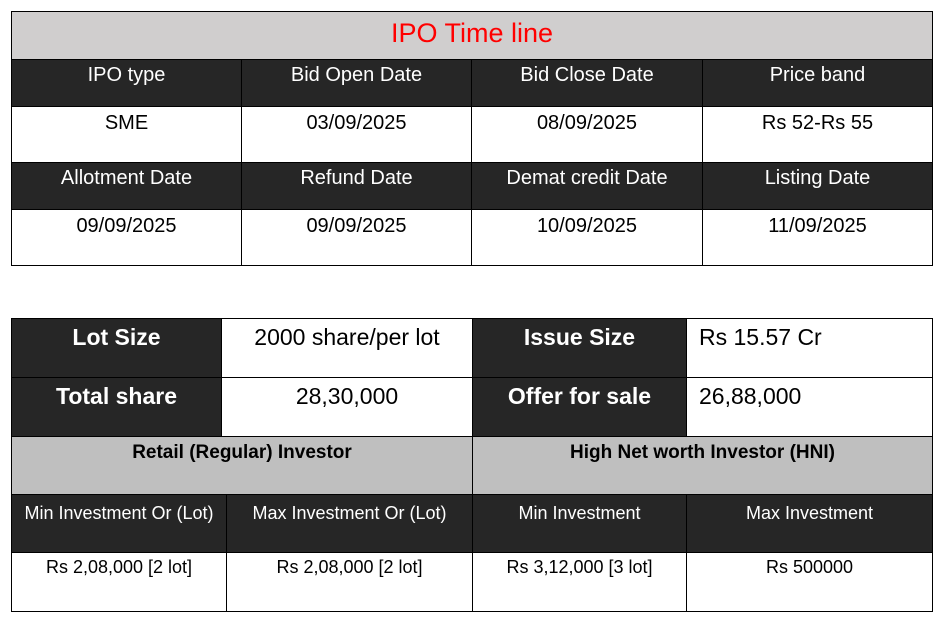 This screenshot has height=622, width=942. Describe the element at coordinates (587, 83) in the screenshot. I see `header-bid-close-date: Bid Close Date` at that location.